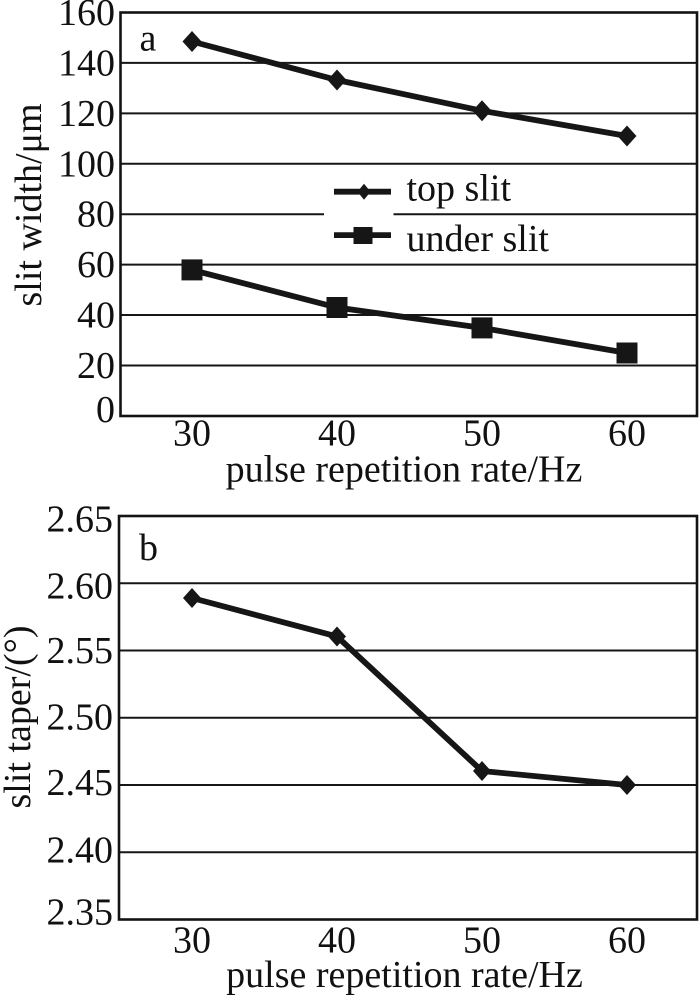  I want to click on svg-text: 100, so click(86, 164).